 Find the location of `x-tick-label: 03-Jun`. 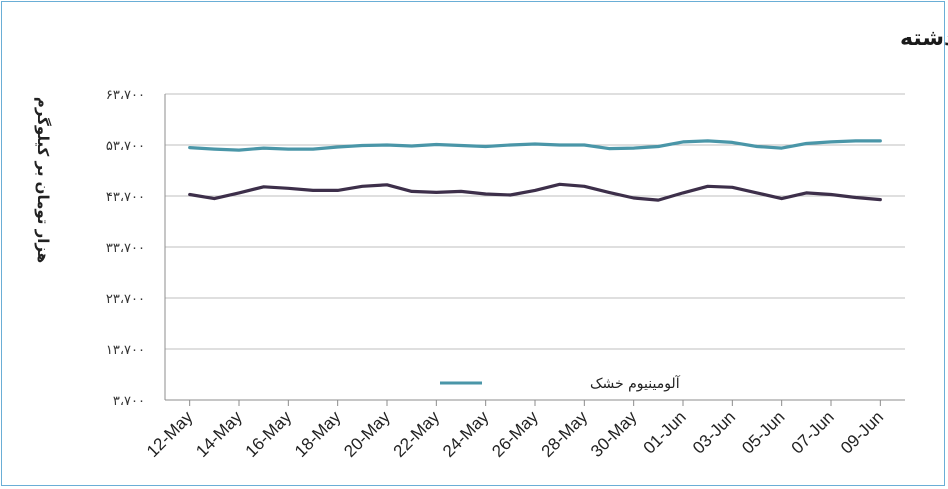

x-tick-label: 03-Jun is located at coordinates (714, 432).